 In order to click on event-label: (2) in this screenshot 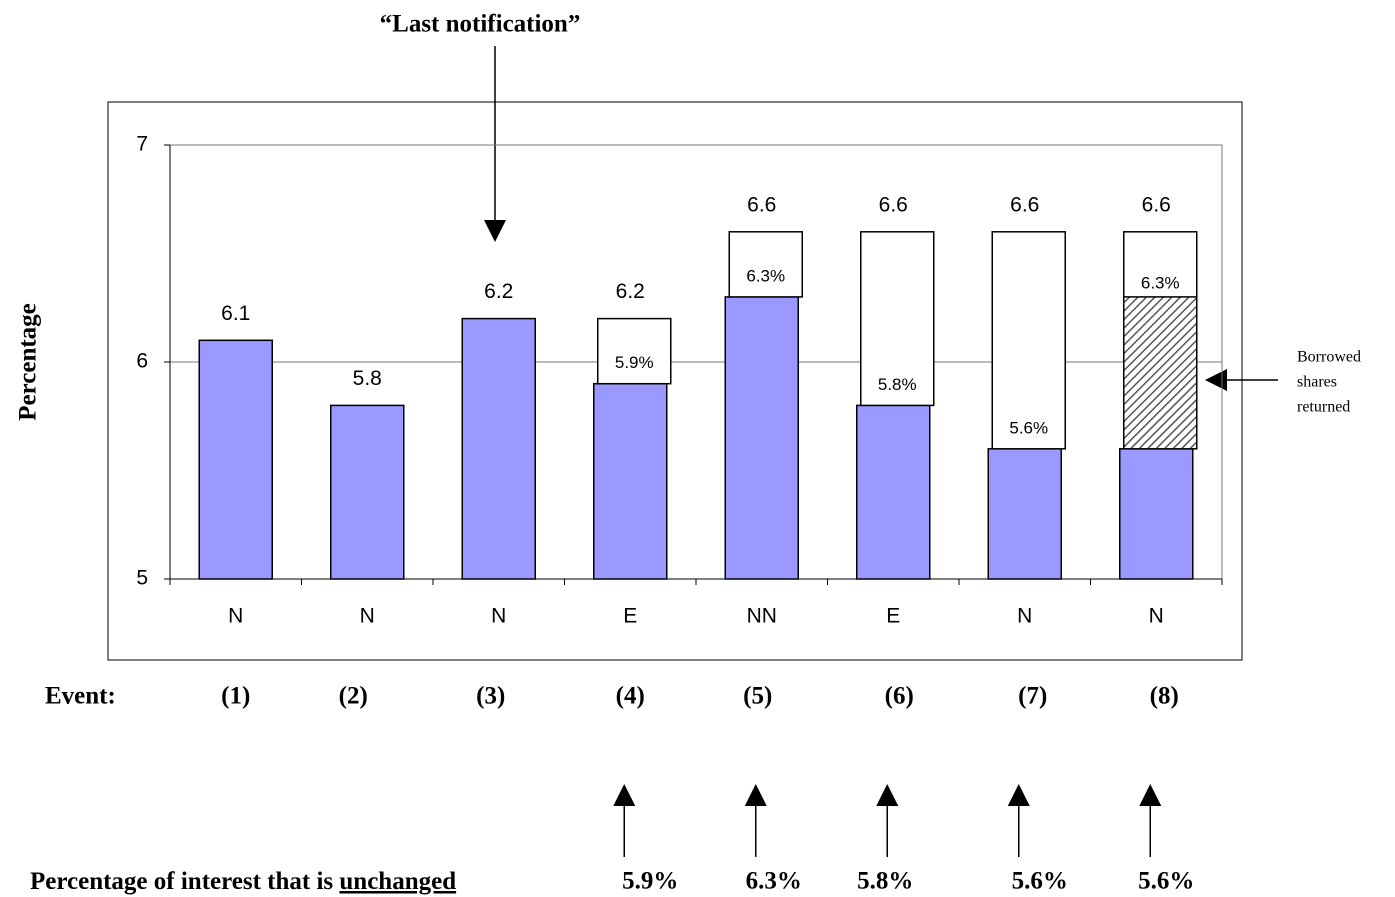, I will do `click(353, 696)`.